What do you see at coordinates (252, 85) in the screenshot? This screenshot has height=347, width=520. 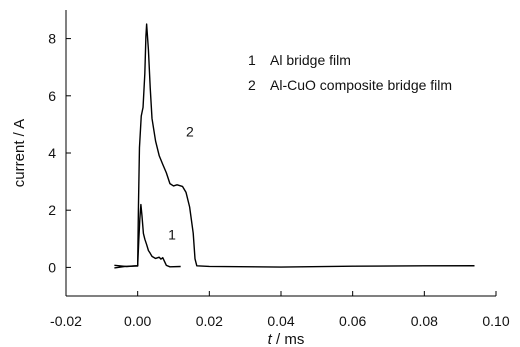 I see `legend-number-2: 2` at bounding box center [252, 85].